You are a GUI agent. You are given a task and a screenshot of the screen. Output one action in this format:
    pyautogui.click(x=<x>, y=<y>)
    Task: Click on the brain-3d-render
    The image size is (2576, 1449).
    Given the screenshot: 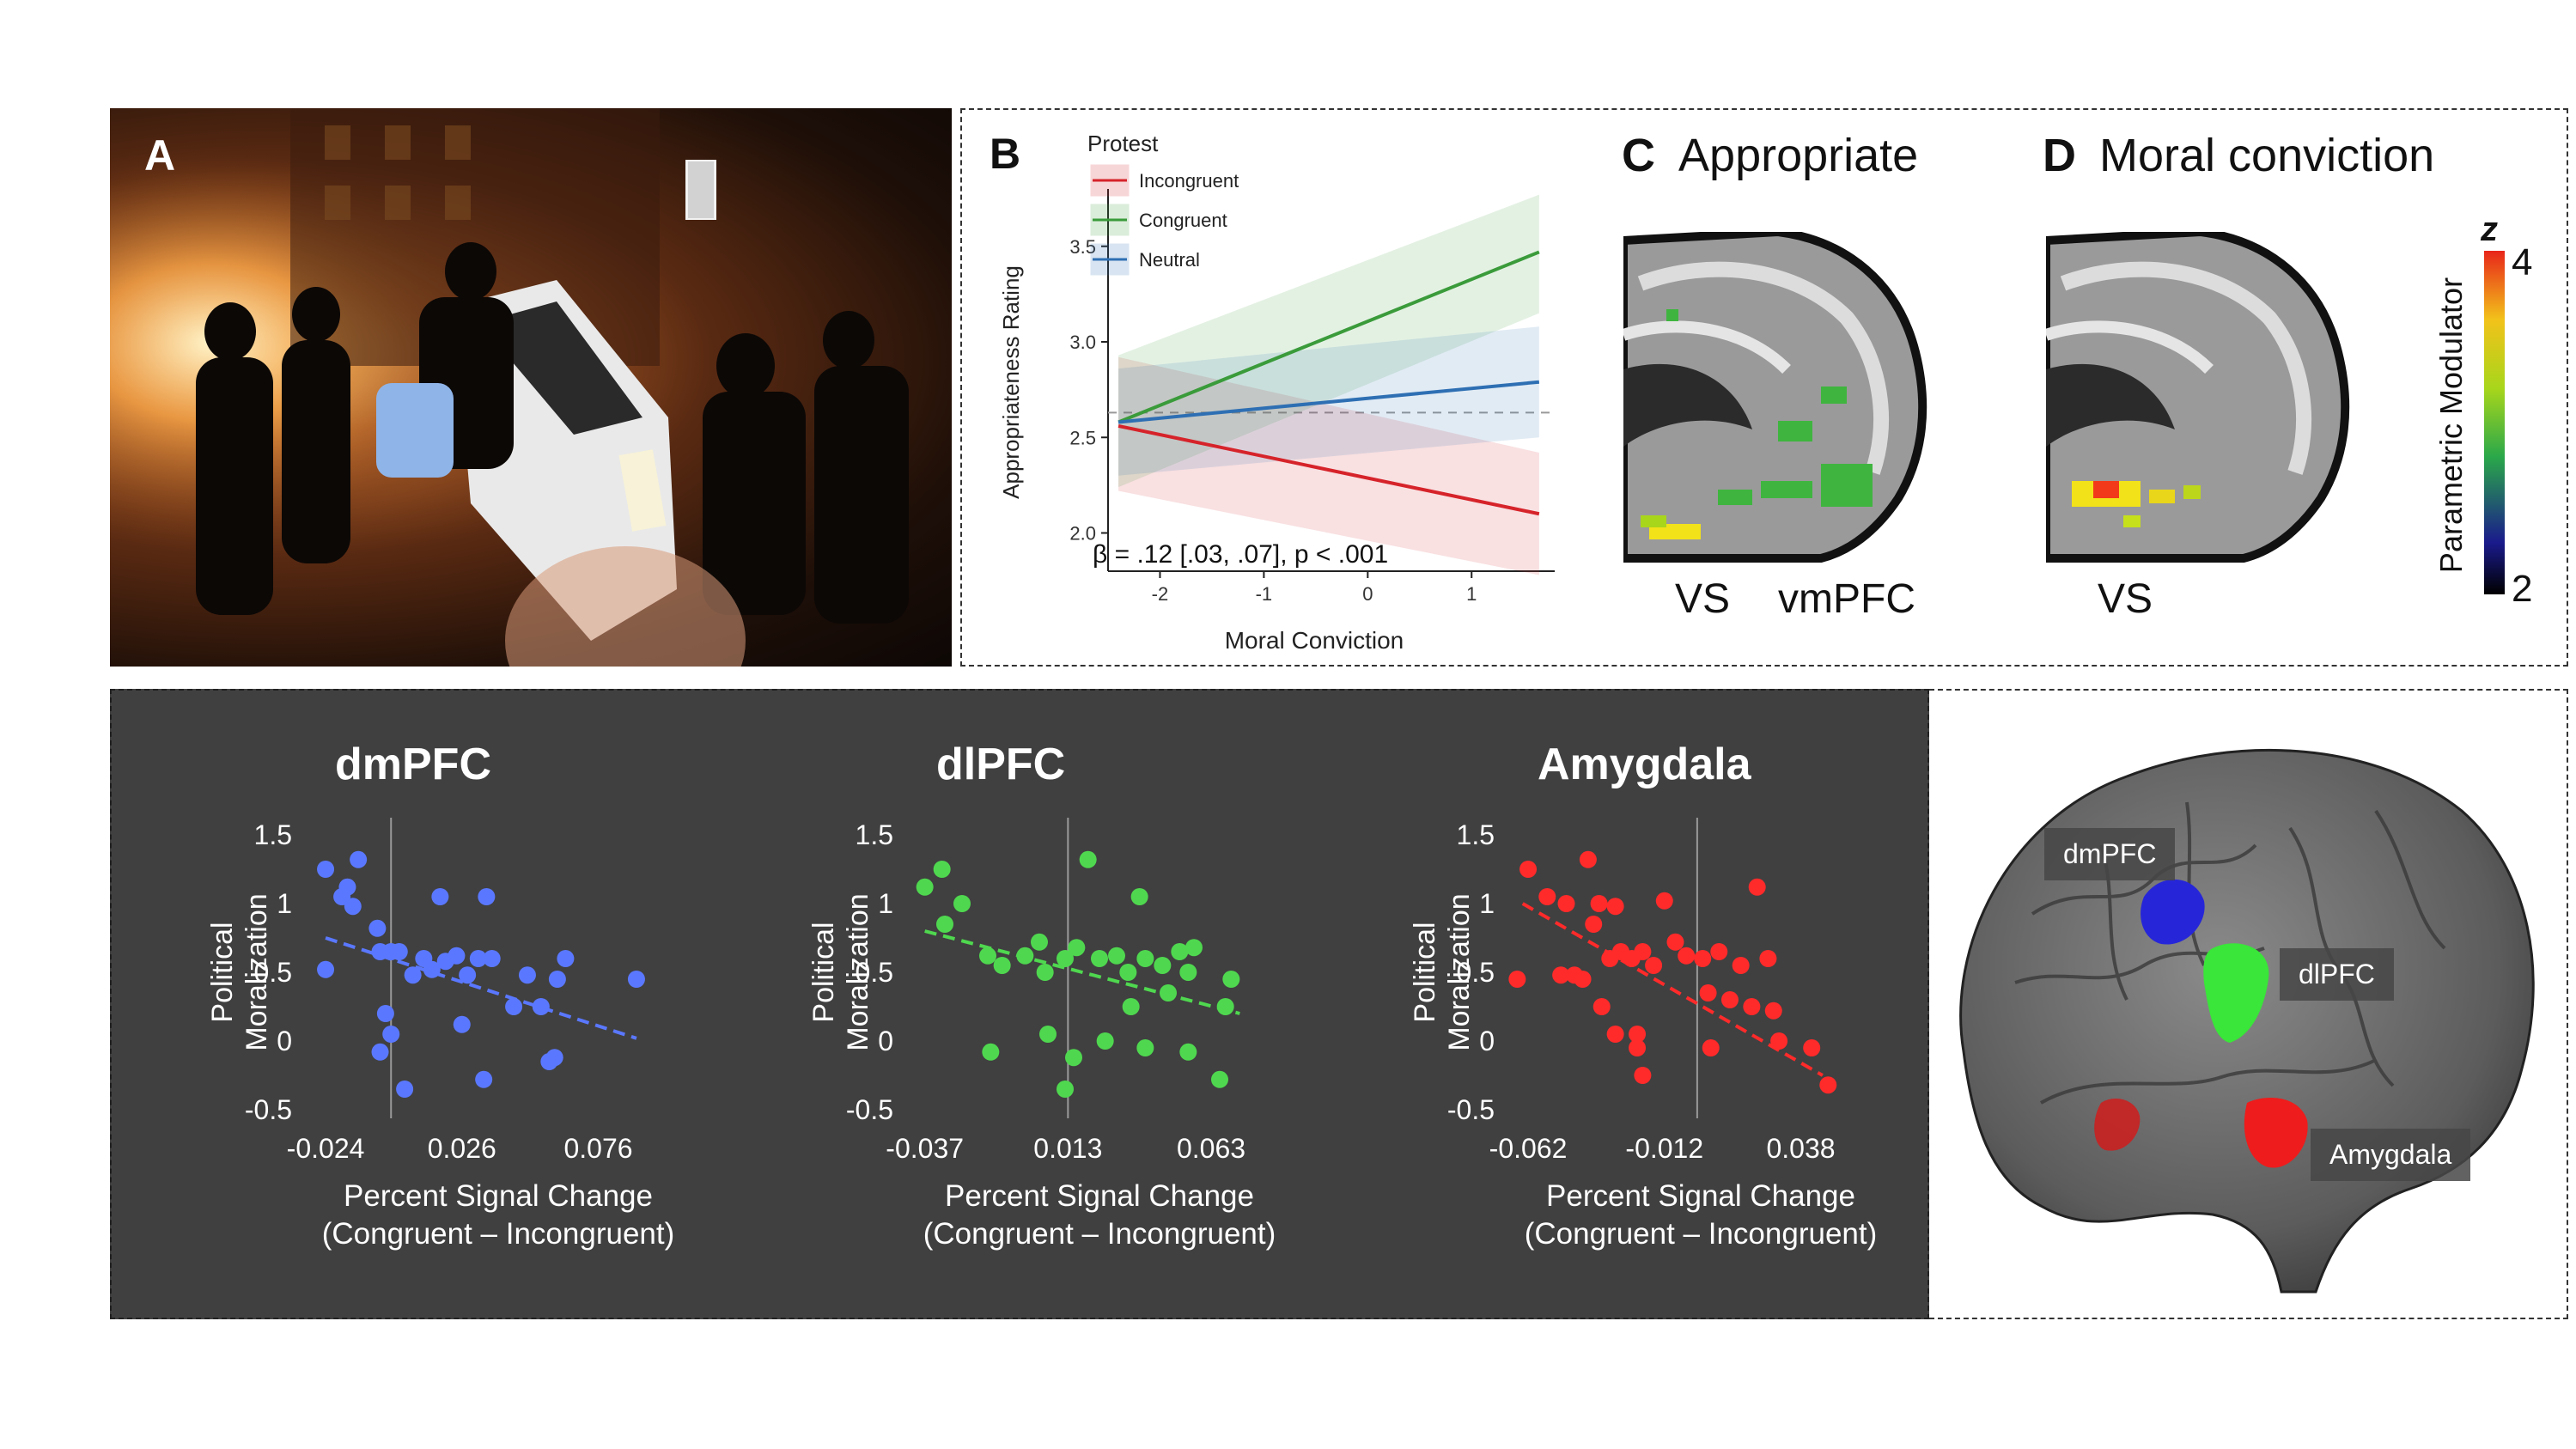 What is the action you would take?
    pyautogui.click(x=2247, y=1021)
    